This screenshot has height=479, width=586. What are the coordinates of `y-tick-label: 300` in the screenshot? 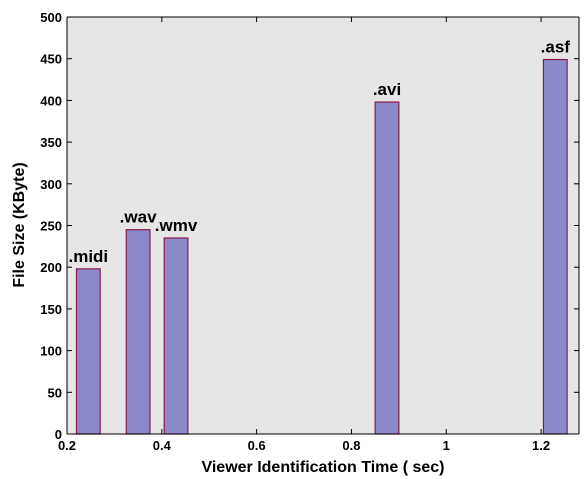 It's located at (51, 184).